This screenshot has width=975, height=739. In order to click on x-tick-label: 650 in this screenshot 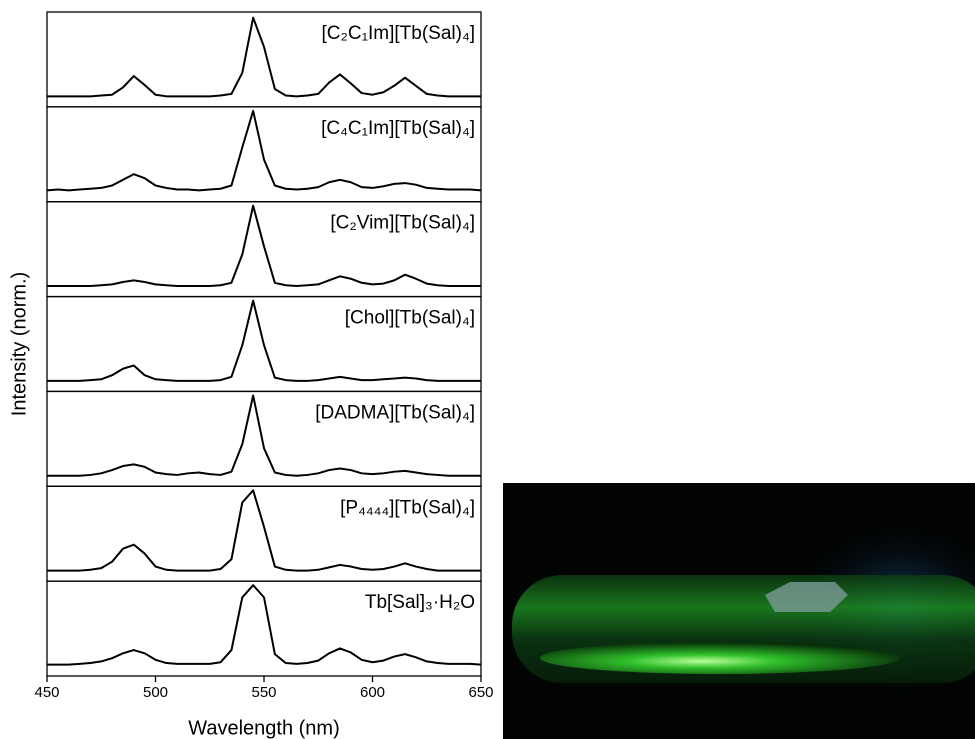, I will do `click(480, 692)`.